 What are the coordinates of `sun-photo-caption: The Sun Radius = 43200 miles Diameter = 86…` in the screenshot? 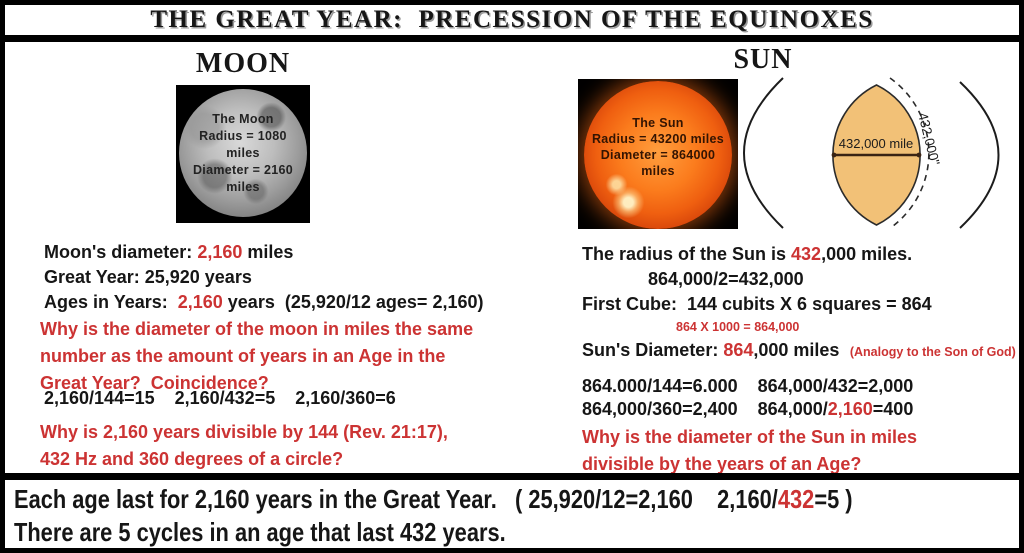 It's located at (658, 147).